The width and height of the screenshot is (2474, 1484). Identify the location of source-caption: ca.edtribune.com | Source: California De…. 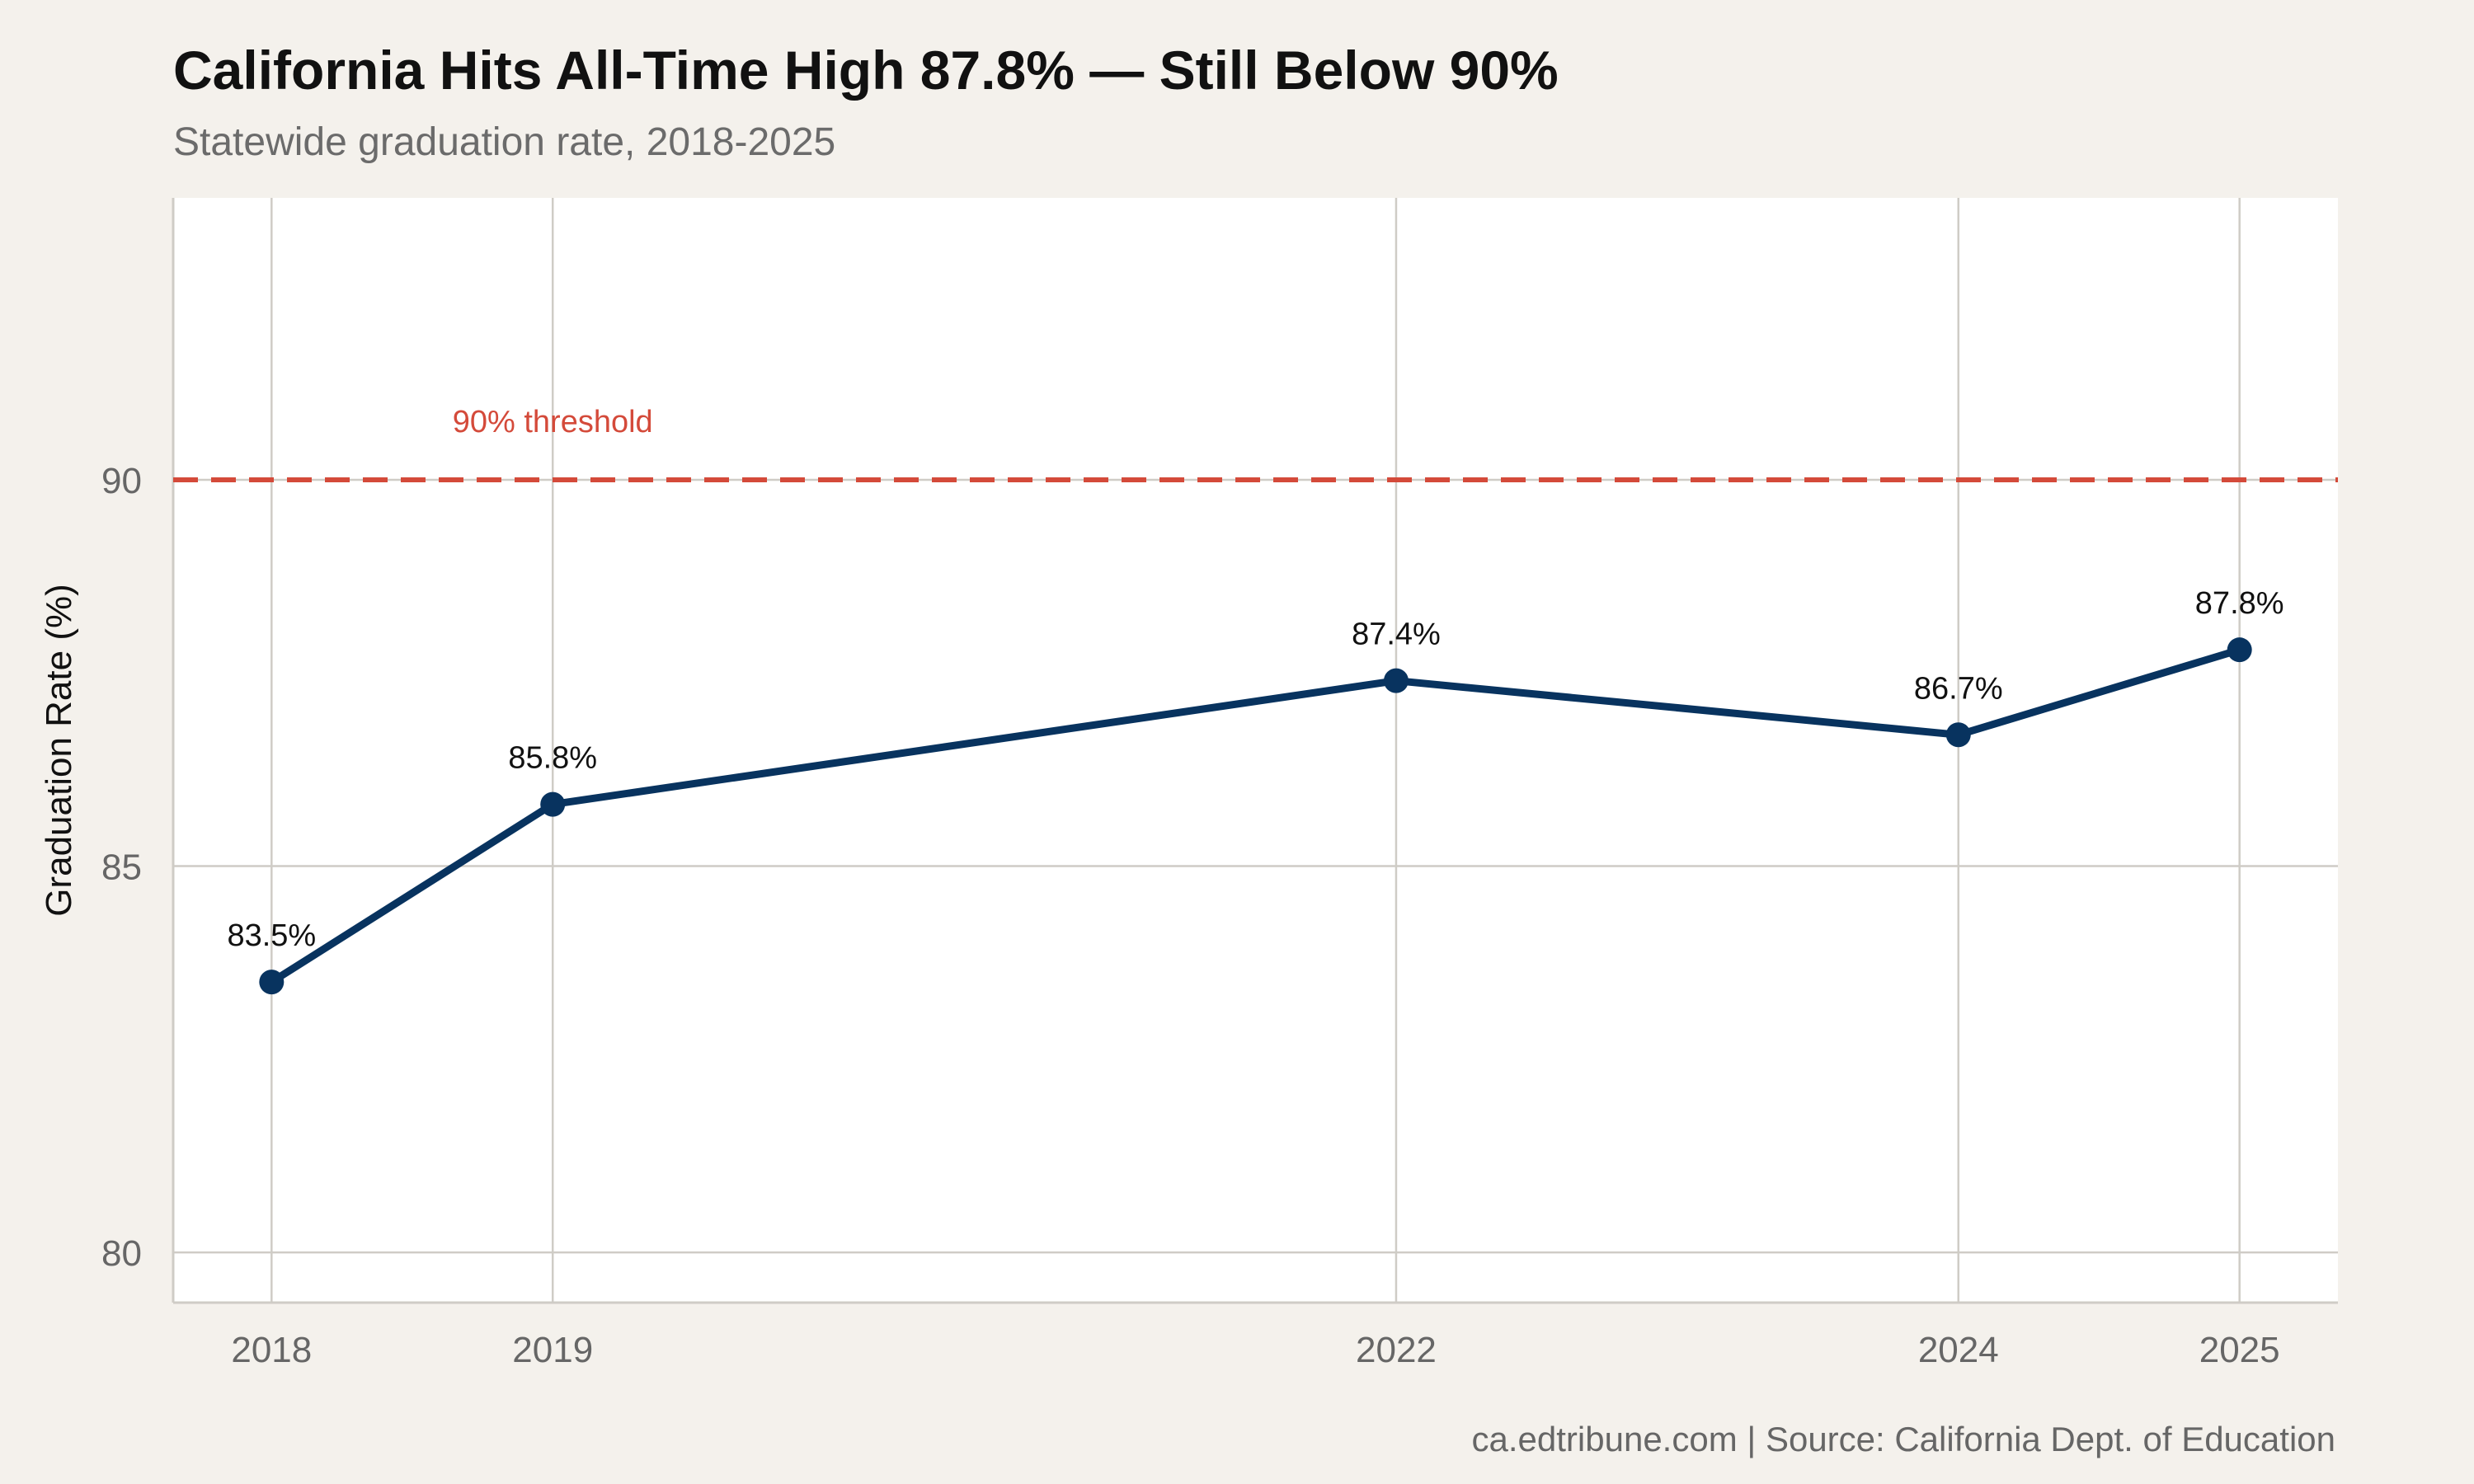
(1903, 1439).